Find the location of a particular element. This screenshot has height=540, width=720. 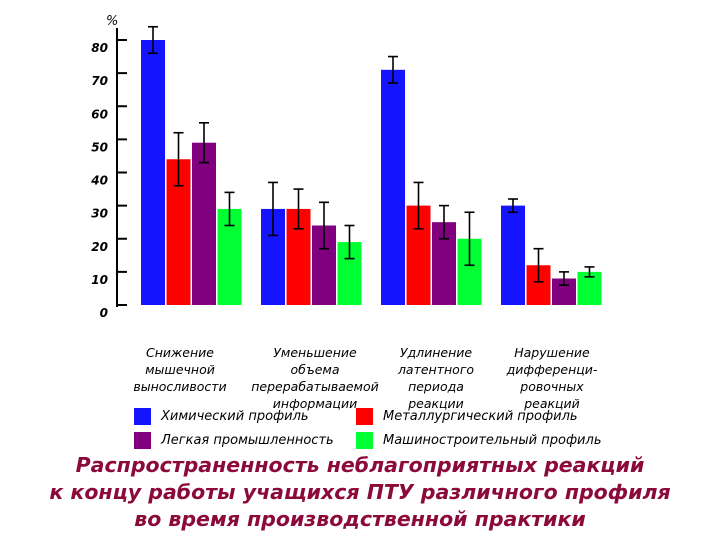

category-label-line: дифференци- is located at coordinates (552, 369).